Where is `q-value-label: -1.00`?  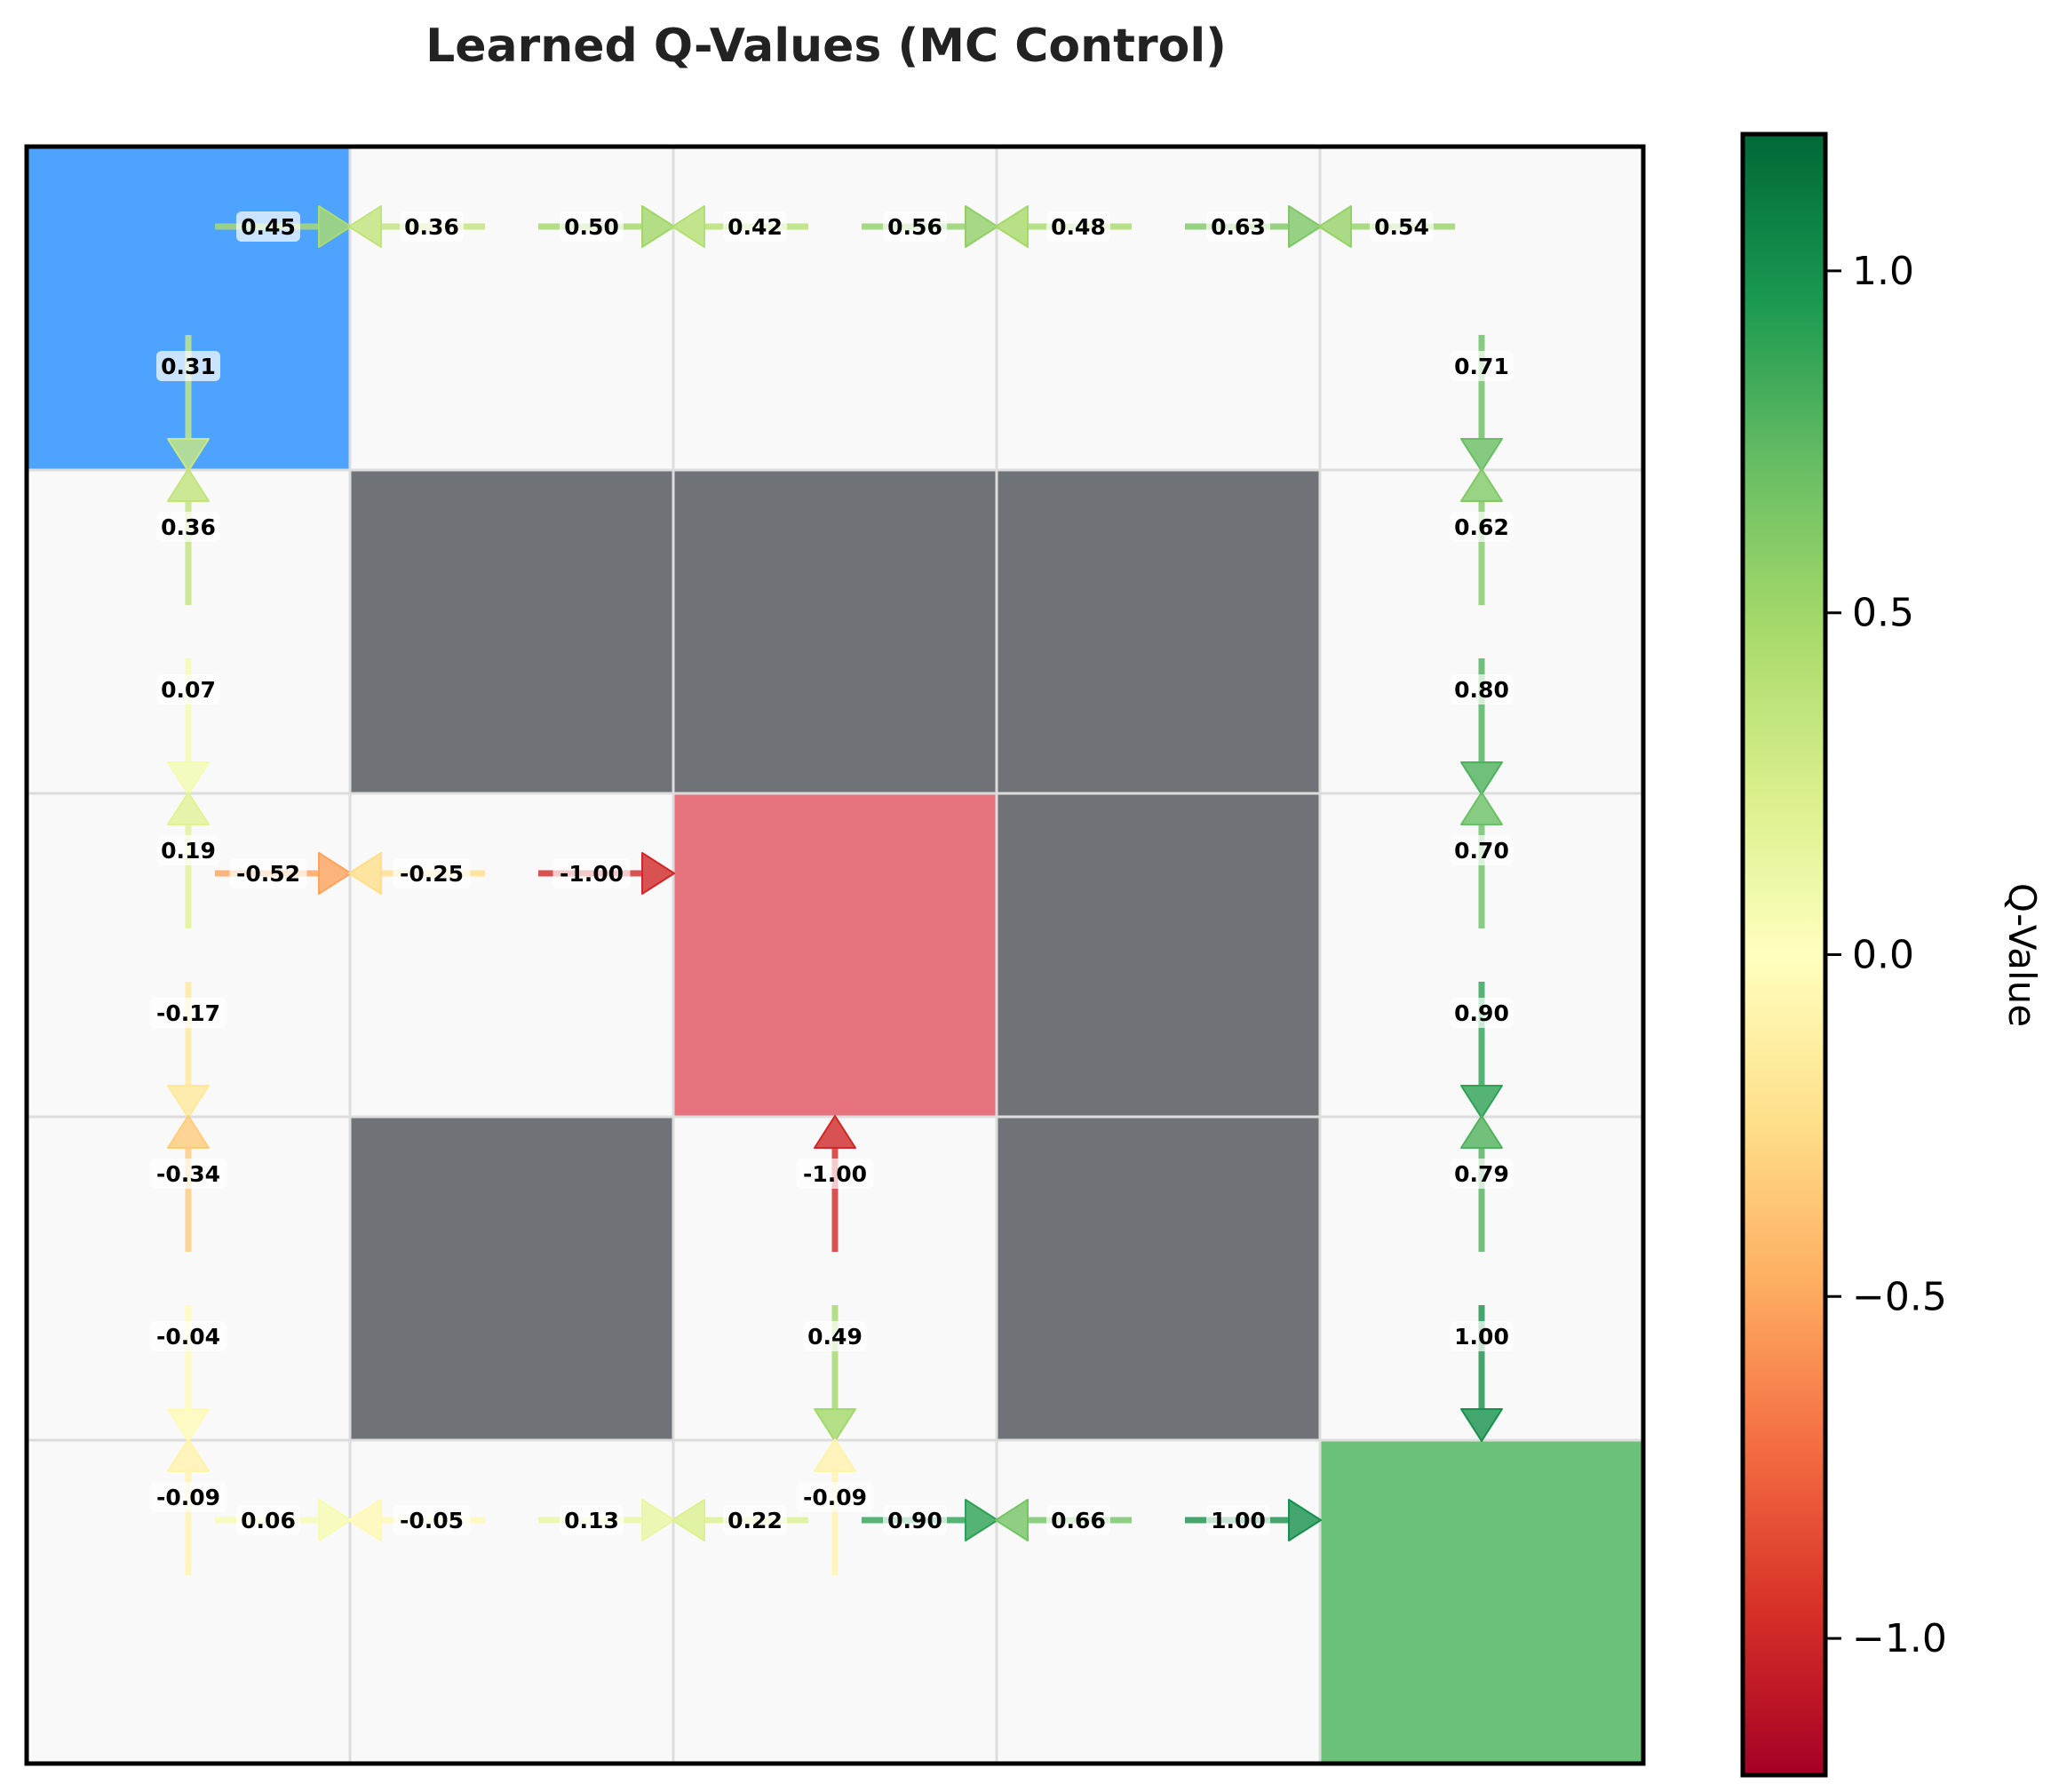 q-value-label: -1.00 is located at coordinates (592, 874).